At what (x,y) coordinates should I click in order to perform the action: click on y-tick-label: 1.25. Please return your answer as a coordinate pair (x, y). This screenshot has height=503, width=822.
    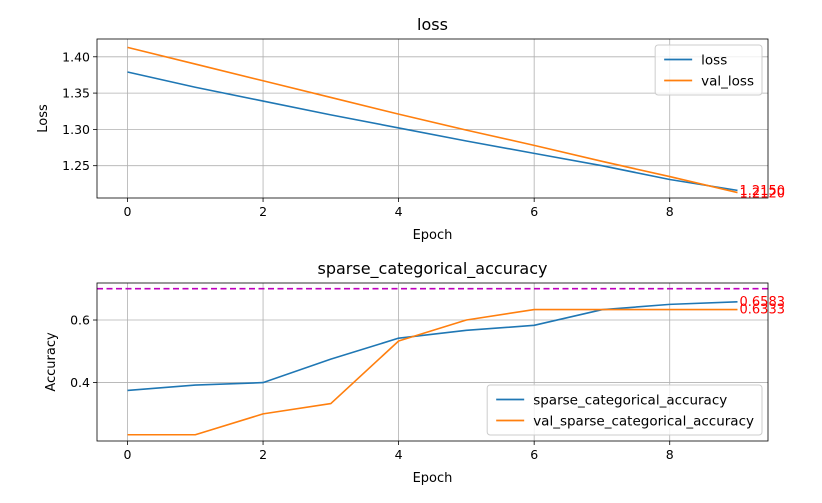
    Looking at the image, I should click on (76, 165).